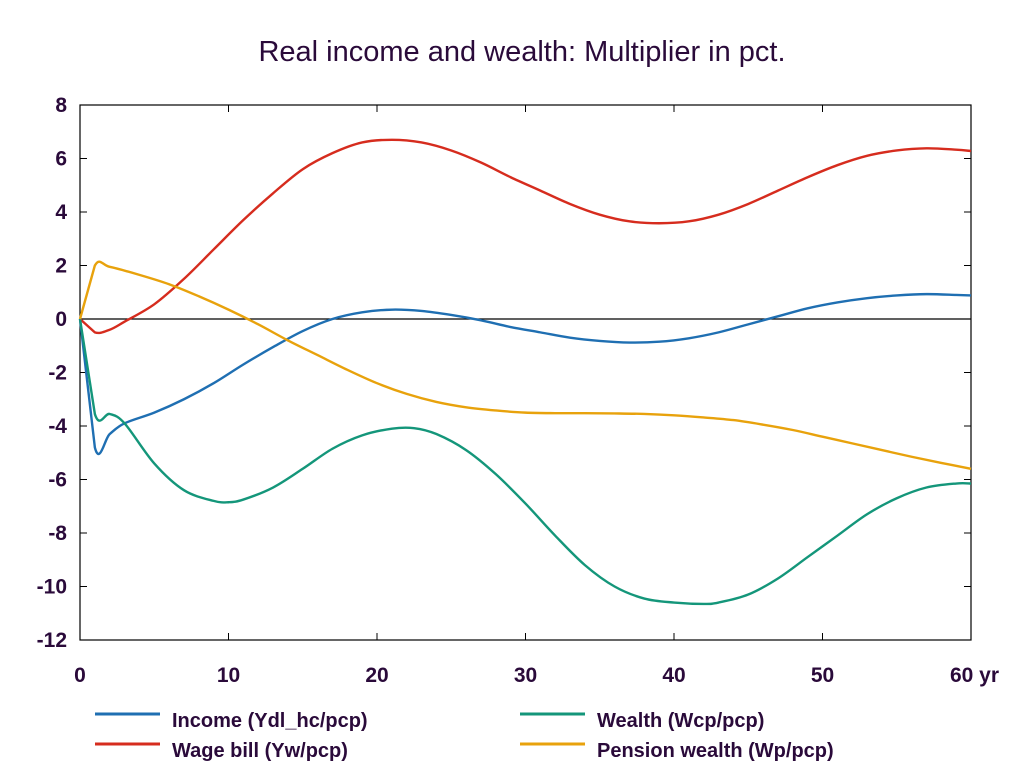 The width and height of the screenshot is (1024, 778). Describe the element at coordinates (822, 675) in the screenshot. I see `x-tick-label: 50` at that location.